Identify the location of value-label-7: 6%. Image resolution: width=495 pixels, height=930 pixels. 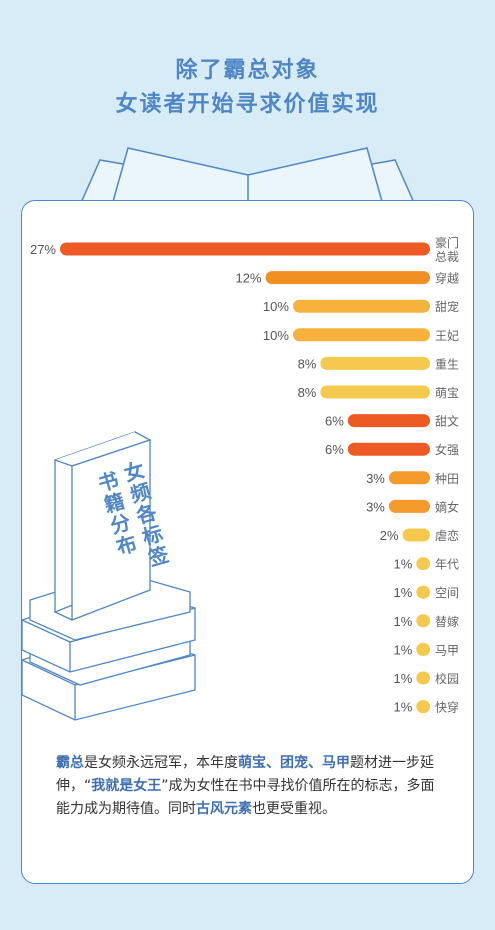
(334, 449).